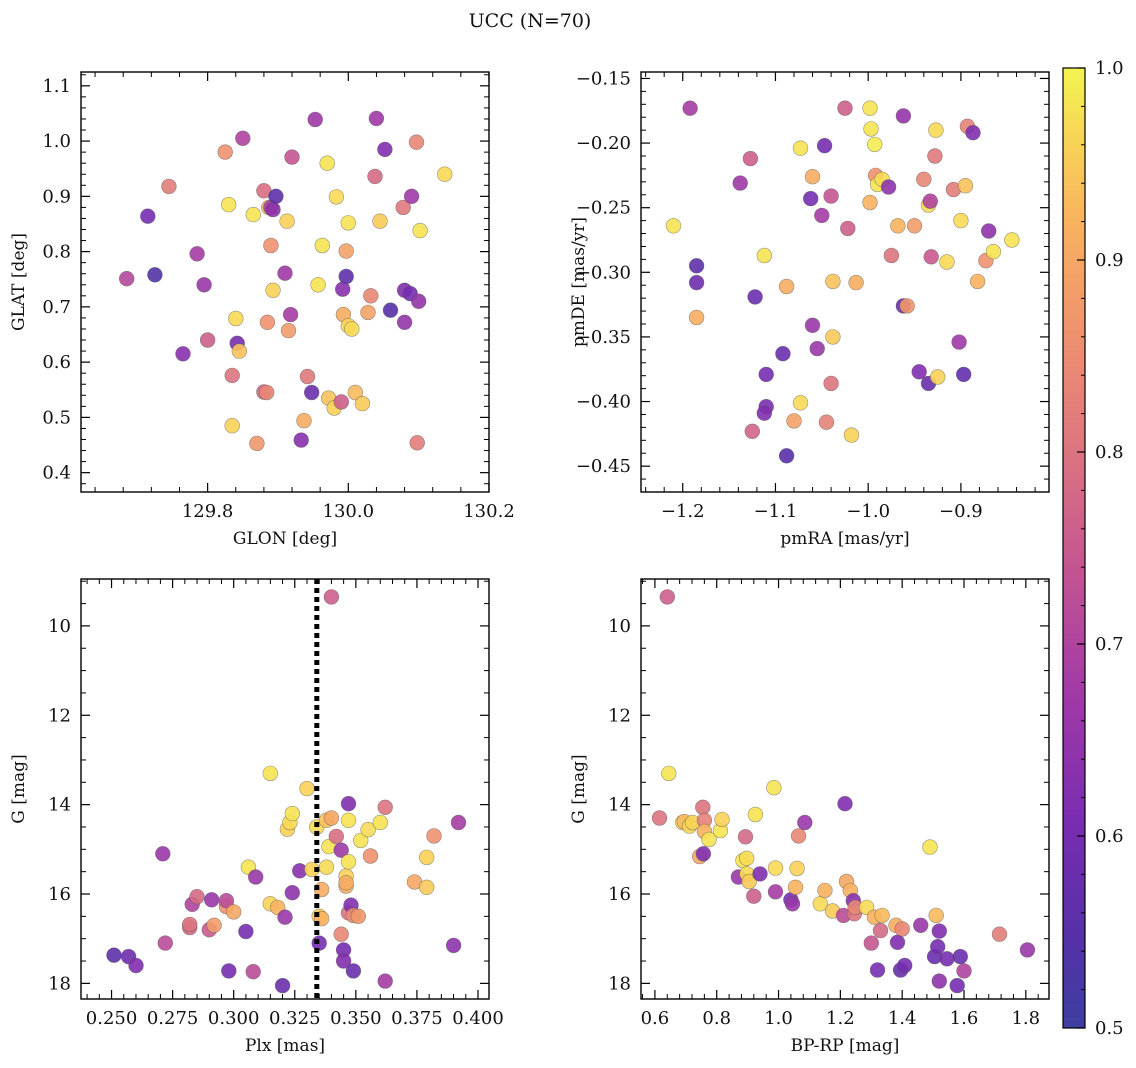 The width and height of the screenshot is (1136, 1068). What do you see at coordinates (478, 1018) in the screenshot?
I see `x-tick-label: 0.400` at bounding box center [478, 1018].